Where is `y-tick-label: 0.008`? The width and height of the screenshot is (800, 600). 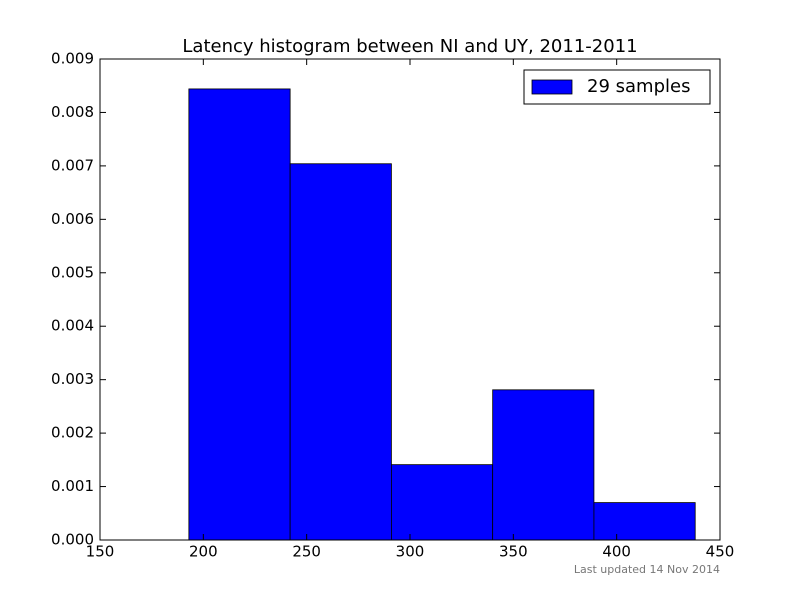
y-tick-label: 0.008 is located at coordinates (72, 112).